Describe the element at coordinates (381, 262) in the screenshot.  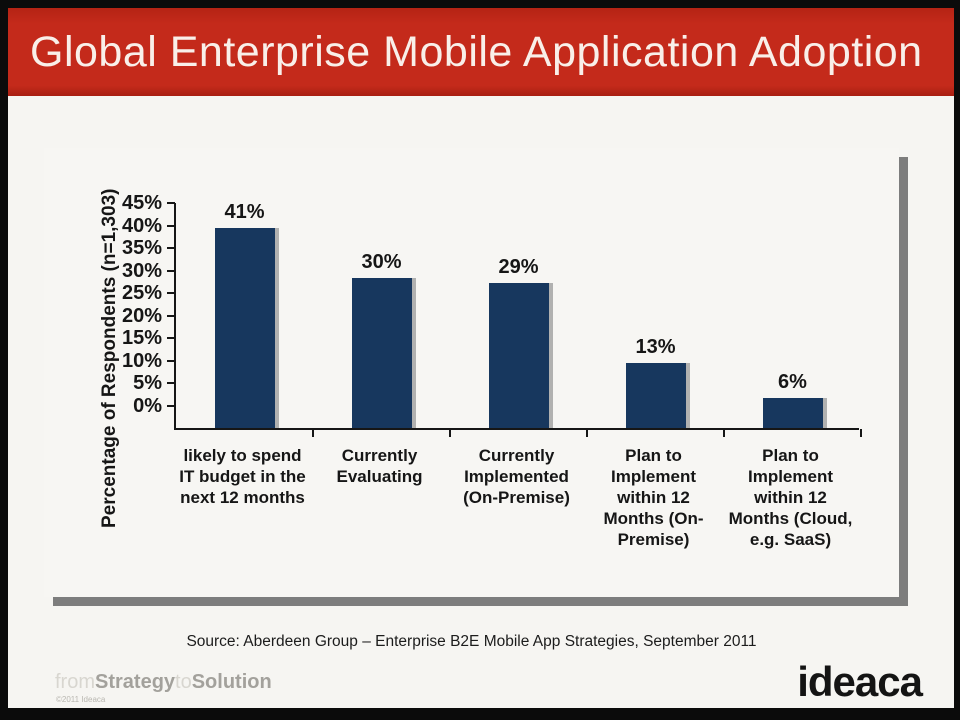
I see `bar-value-label: 30%` at that location.